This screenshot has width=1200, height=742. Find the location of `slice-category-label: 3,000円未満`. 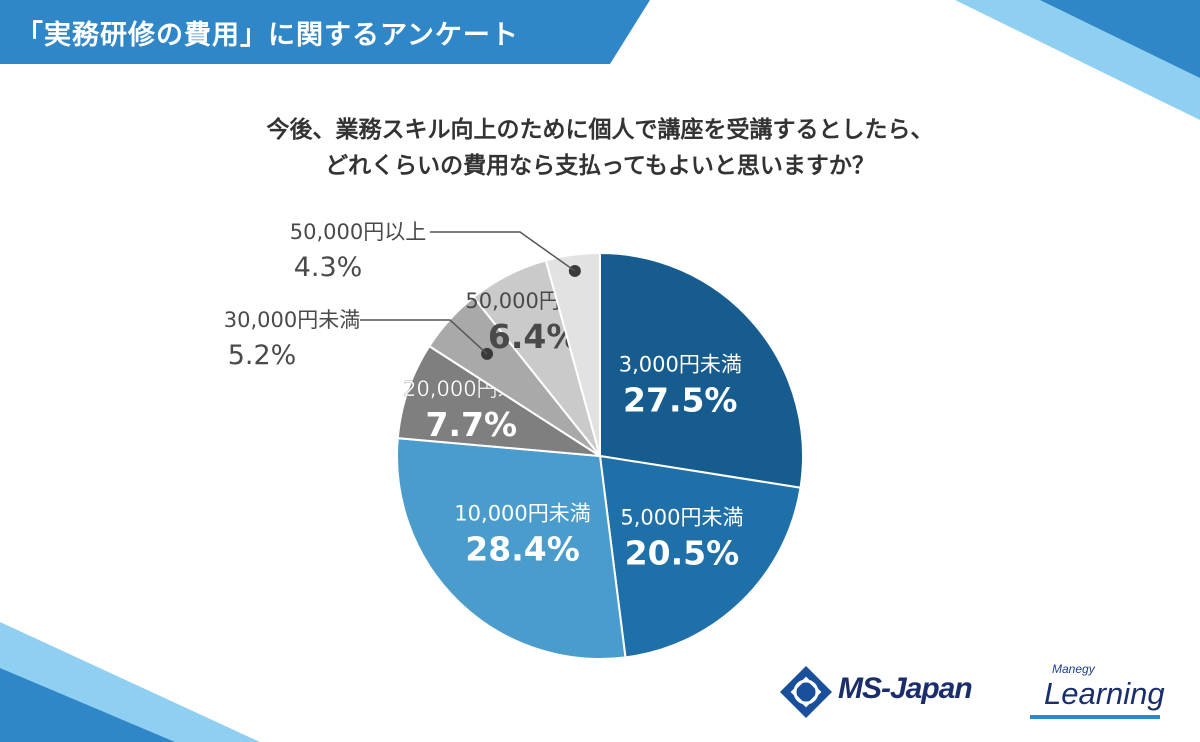

slice-category-label: 3,000円未満 is located at coordinates (680, 364).